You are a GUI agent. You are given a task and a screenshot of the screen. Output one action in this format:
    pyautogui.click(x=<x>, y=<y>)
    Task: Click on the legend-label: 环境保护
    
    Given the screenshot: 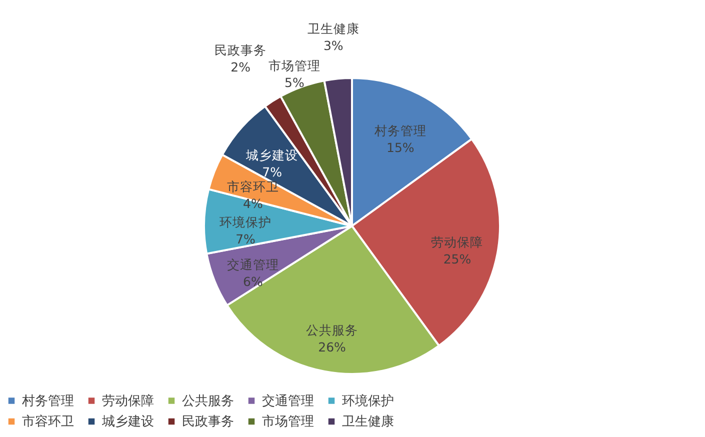 What is the action you would take?
    pyautogui.click(x=368, y=400)
    